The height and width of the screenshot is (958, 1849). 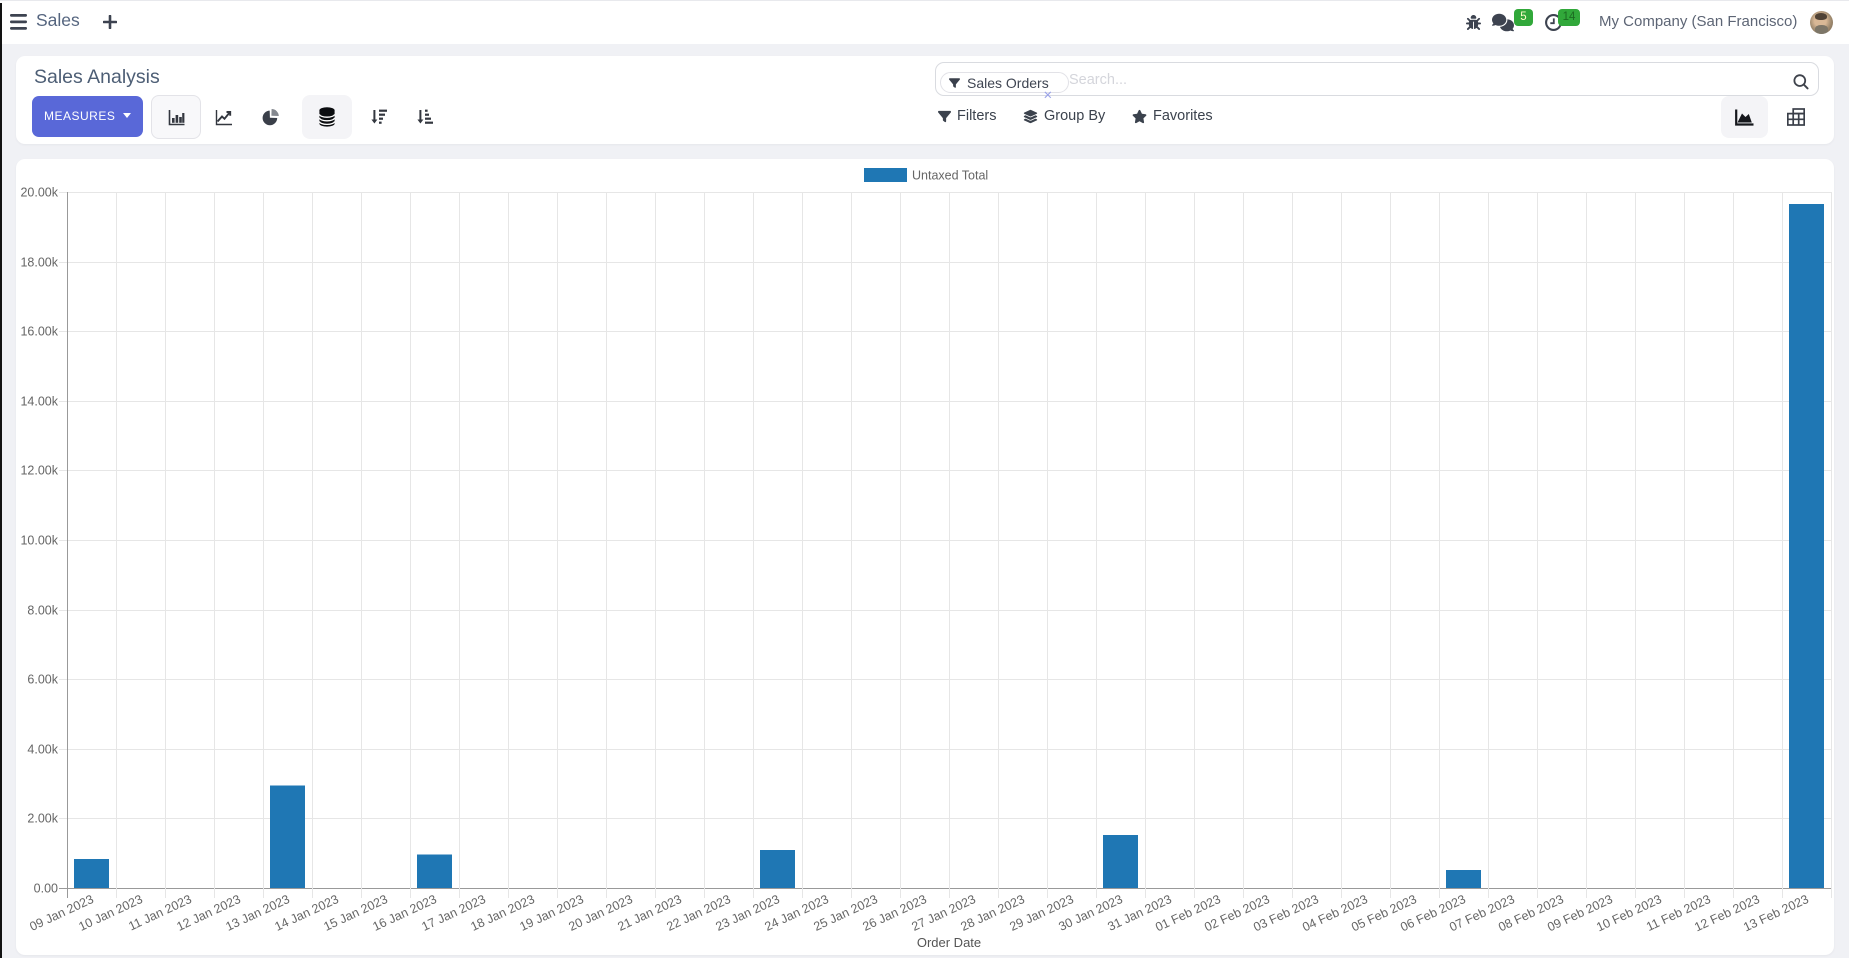 What do you see at coordinates (42, 750) in the screenshot?
I see `svg-text: 4.00k` at bounding box center [42, 750].